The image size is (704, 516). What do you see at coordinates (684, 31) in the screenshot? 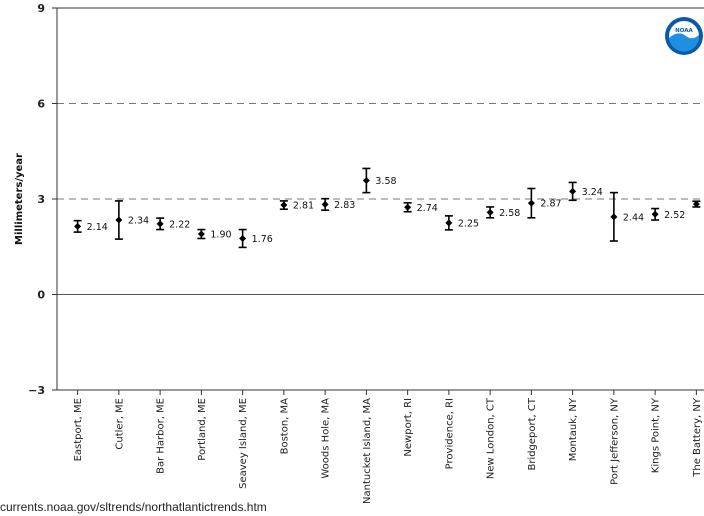
I see `noaa-logo-text: NOAA` at bounding box center [684, 31].